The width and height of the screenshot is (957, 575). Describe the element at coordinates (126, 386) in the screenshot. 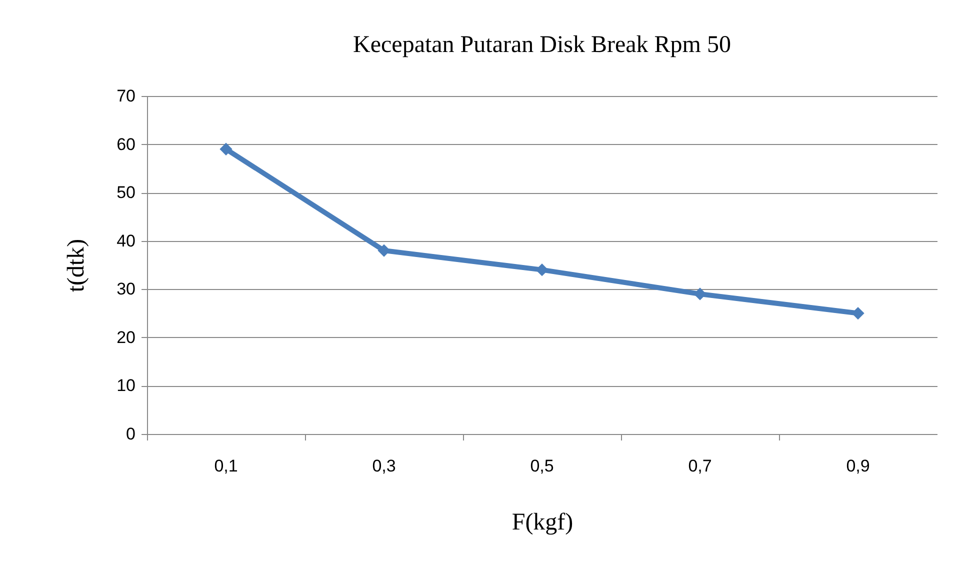

I see `y-tick-label: 10` at that location.